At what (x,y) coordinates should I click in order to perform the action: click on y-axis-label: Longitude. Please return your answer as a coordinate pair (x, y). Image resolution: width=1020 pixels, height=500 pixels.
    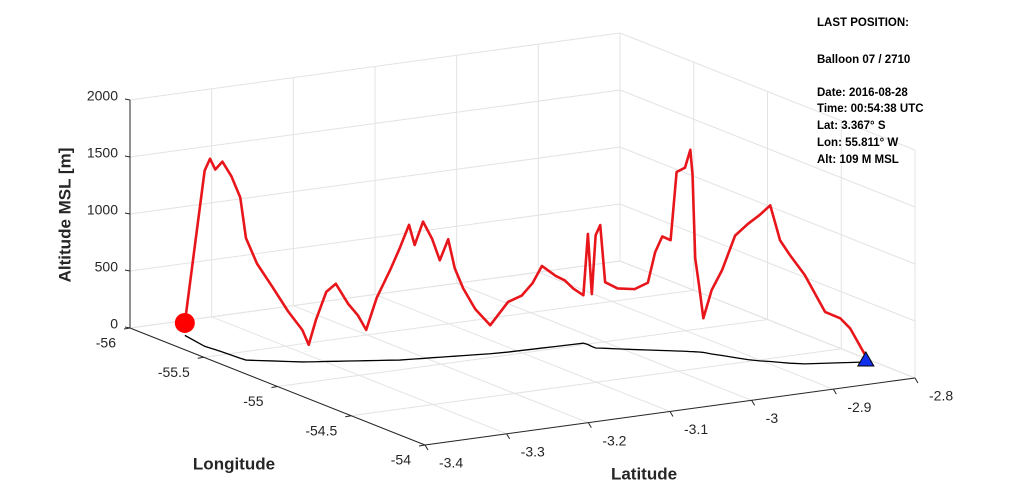
    Looking at the image, I should click on (234, 463).